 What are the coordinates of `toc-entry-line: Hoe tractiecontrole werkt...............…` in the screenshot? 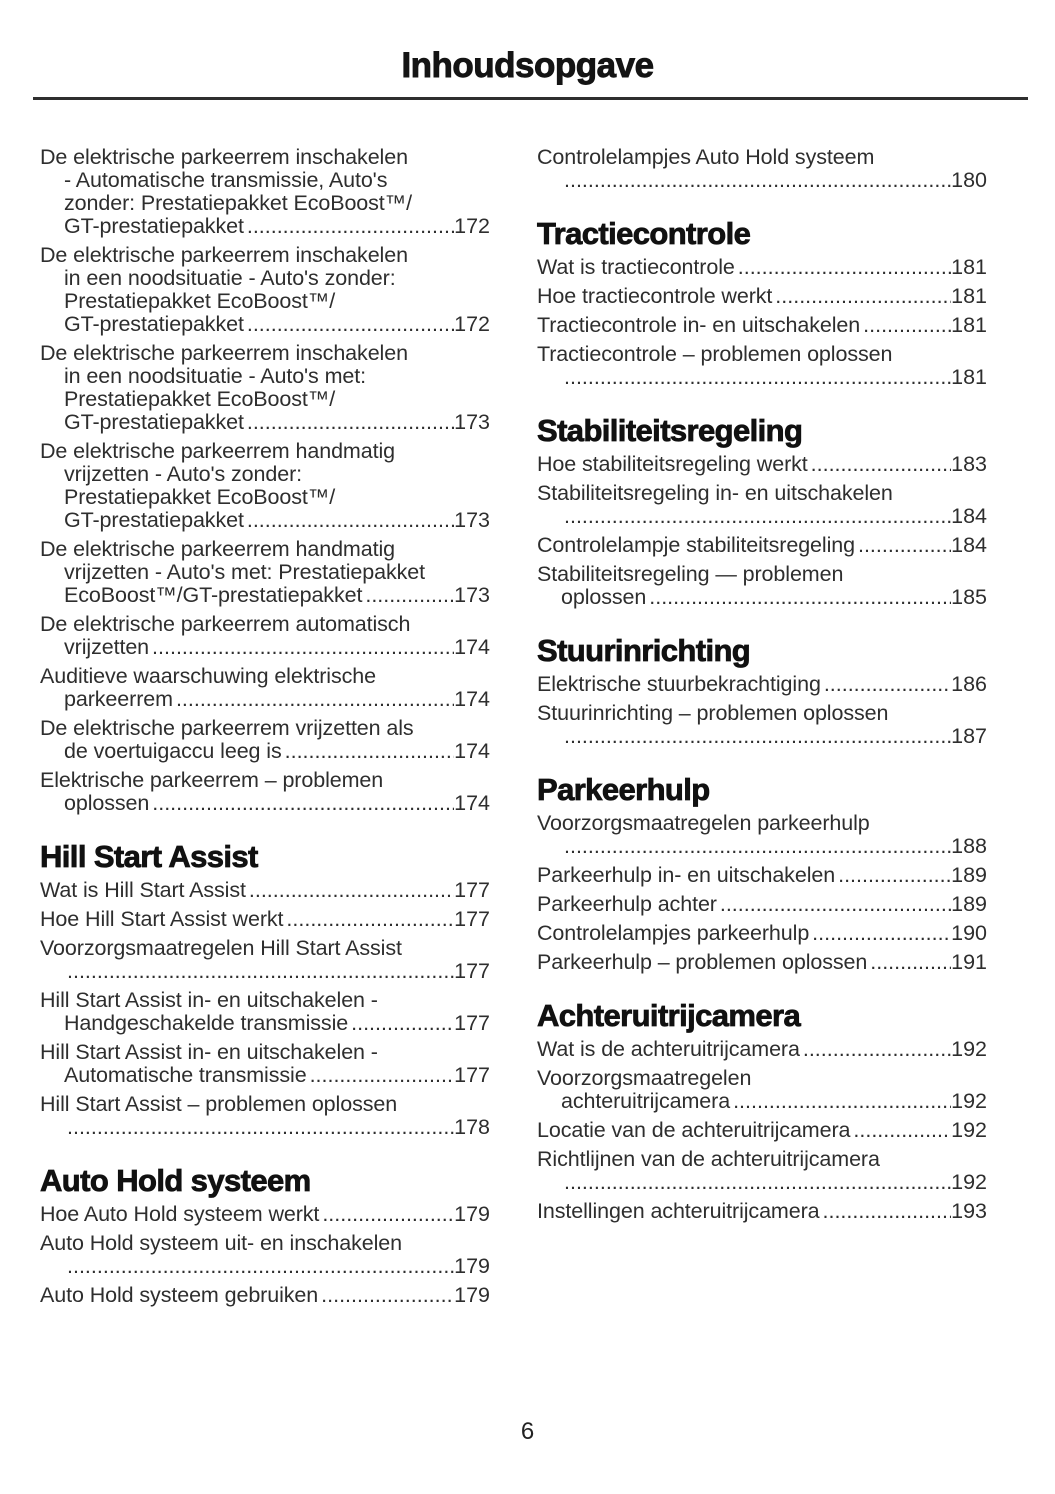 It's located at (762, 296).